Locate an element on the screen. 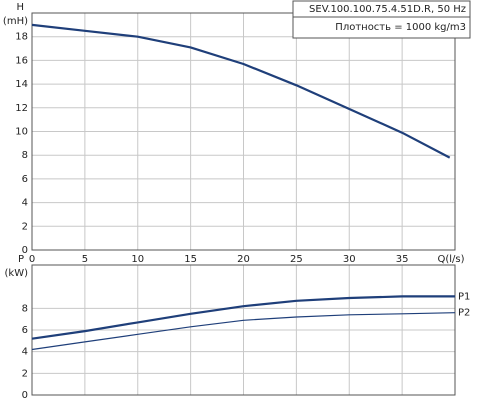 The width and height of the screenshot is (500, 400). x-tick-label: 25 is located at coordinates (296, 259).